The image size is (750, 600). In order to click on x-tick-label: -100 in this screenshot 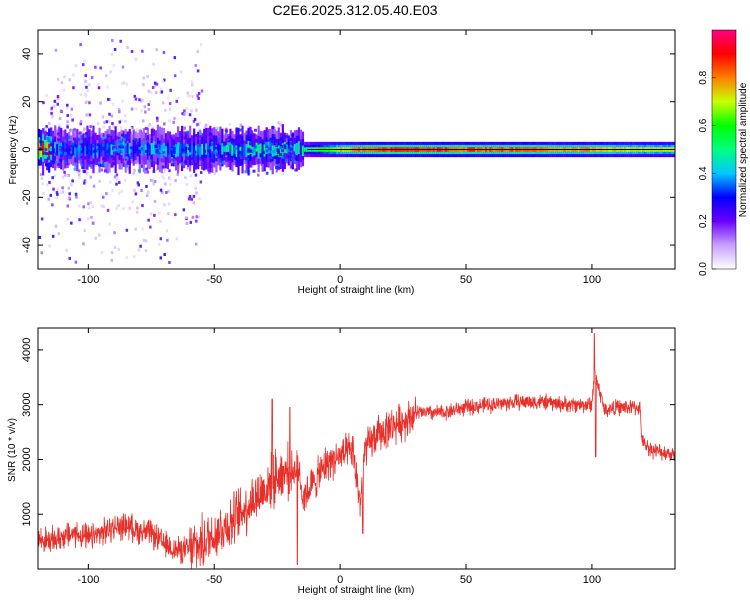, I will do `click(88, 280)`.